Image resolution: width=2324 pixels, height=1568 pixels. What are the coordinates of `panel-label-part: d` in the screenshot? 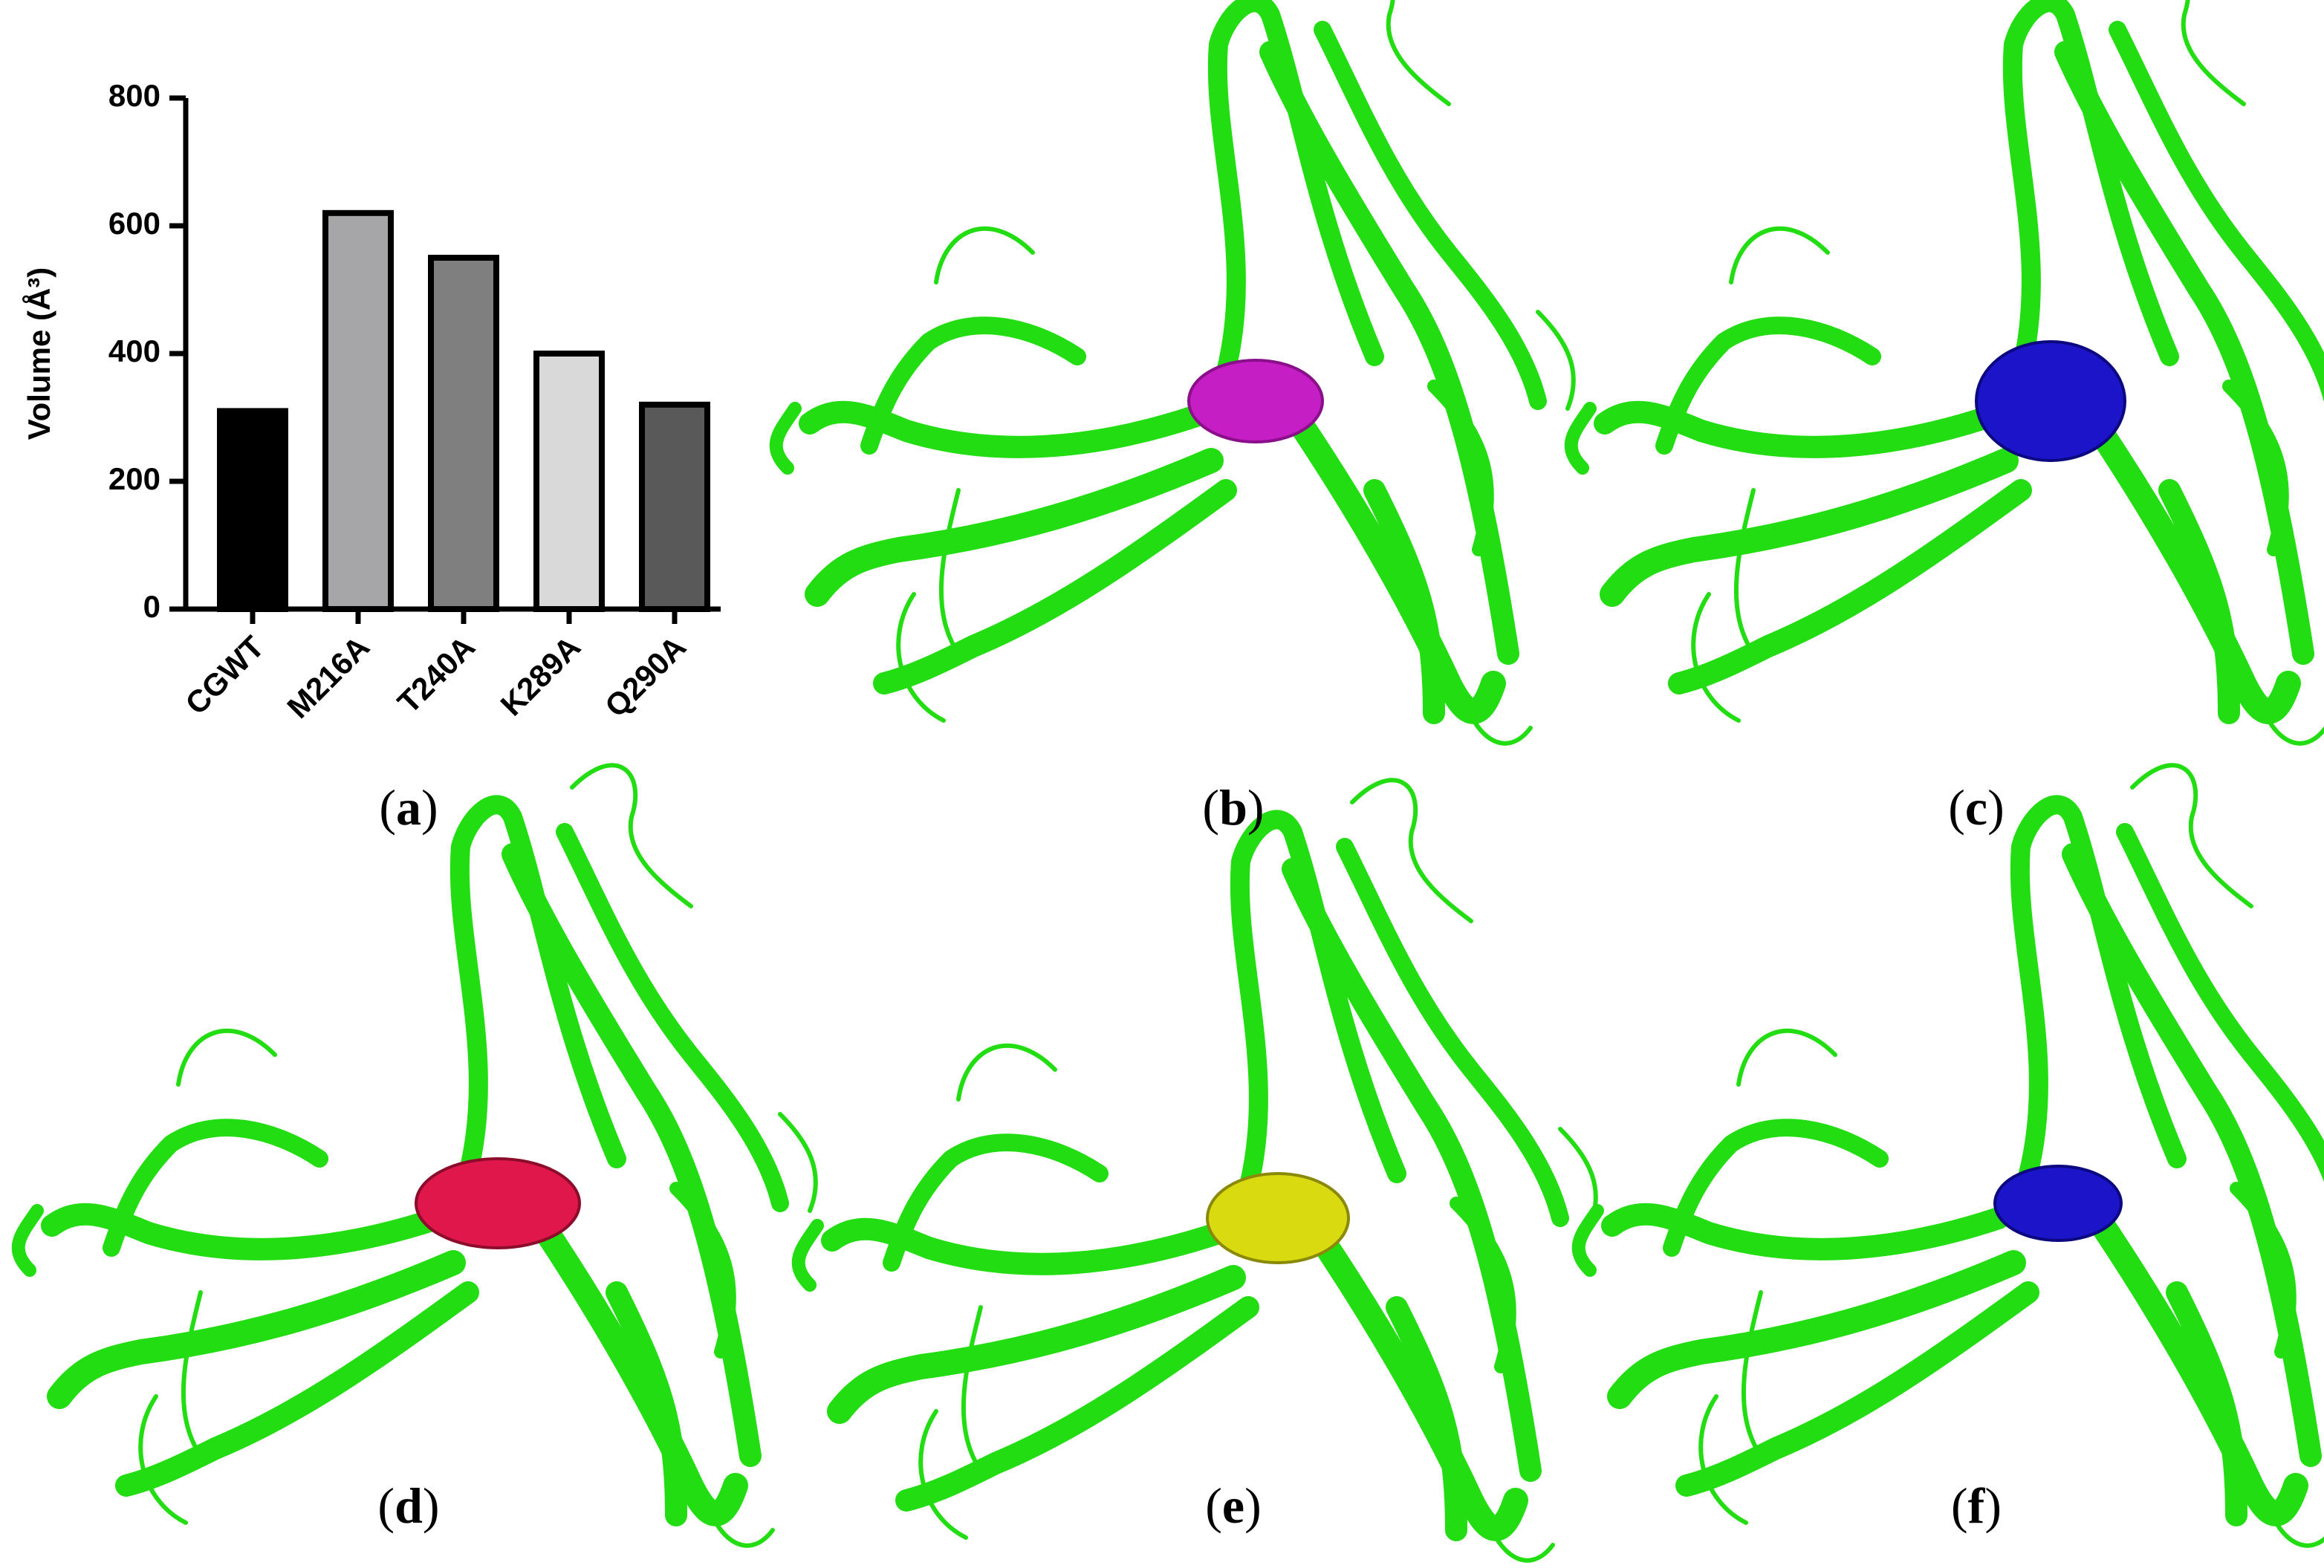 It's located at (409, 1506).